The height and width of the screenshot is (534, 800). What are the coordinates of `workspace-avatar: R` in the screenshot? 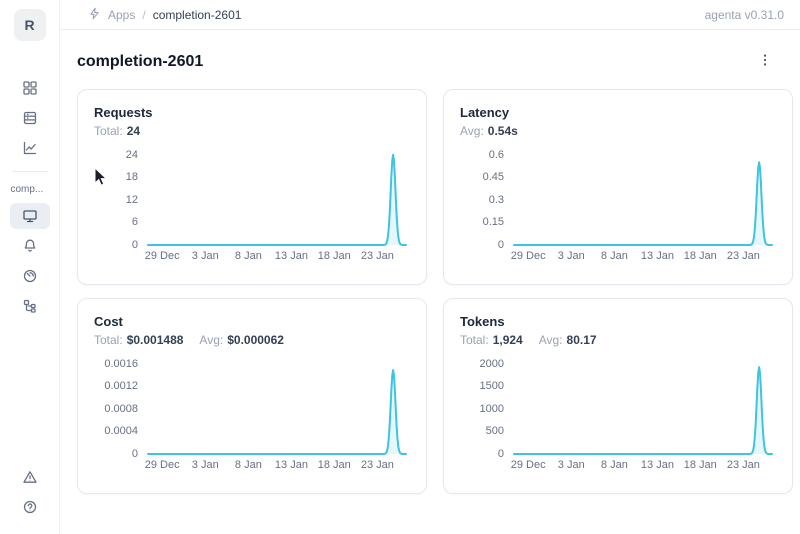 It's located at (29, 25).